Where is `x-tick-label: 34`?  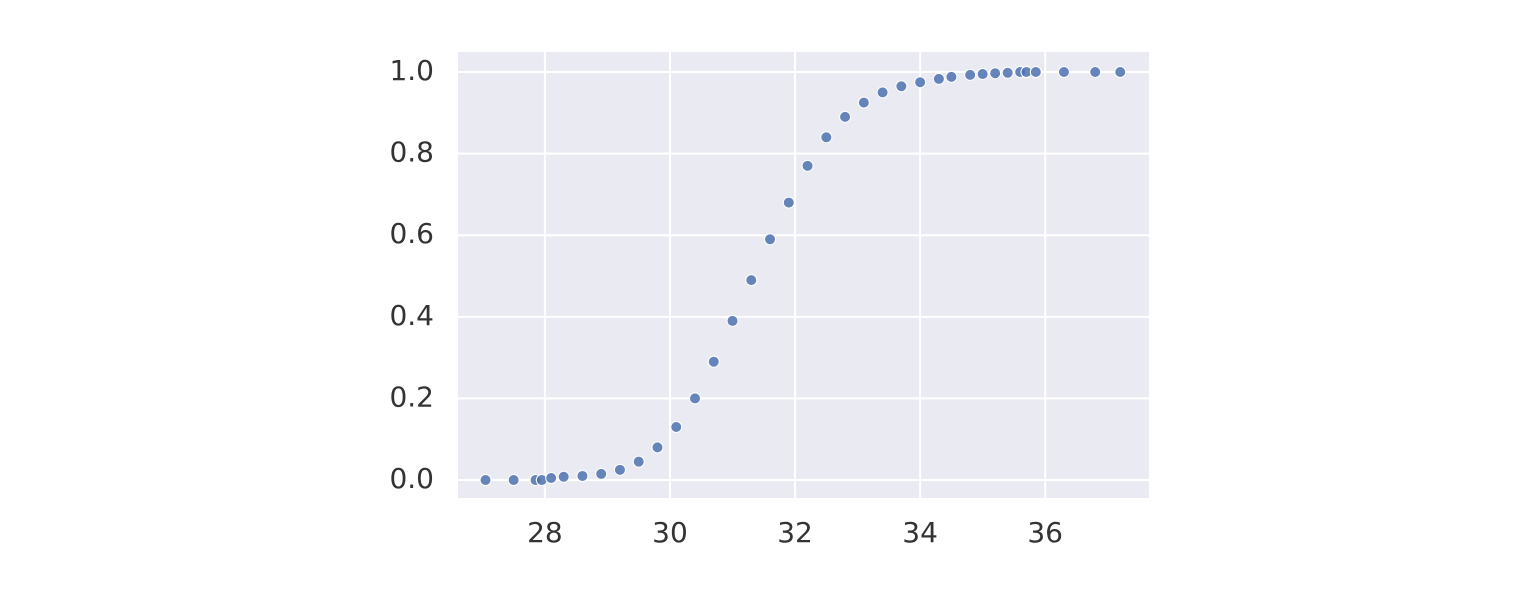
x-tick-label: 34 is located at coordinates (920, 532).